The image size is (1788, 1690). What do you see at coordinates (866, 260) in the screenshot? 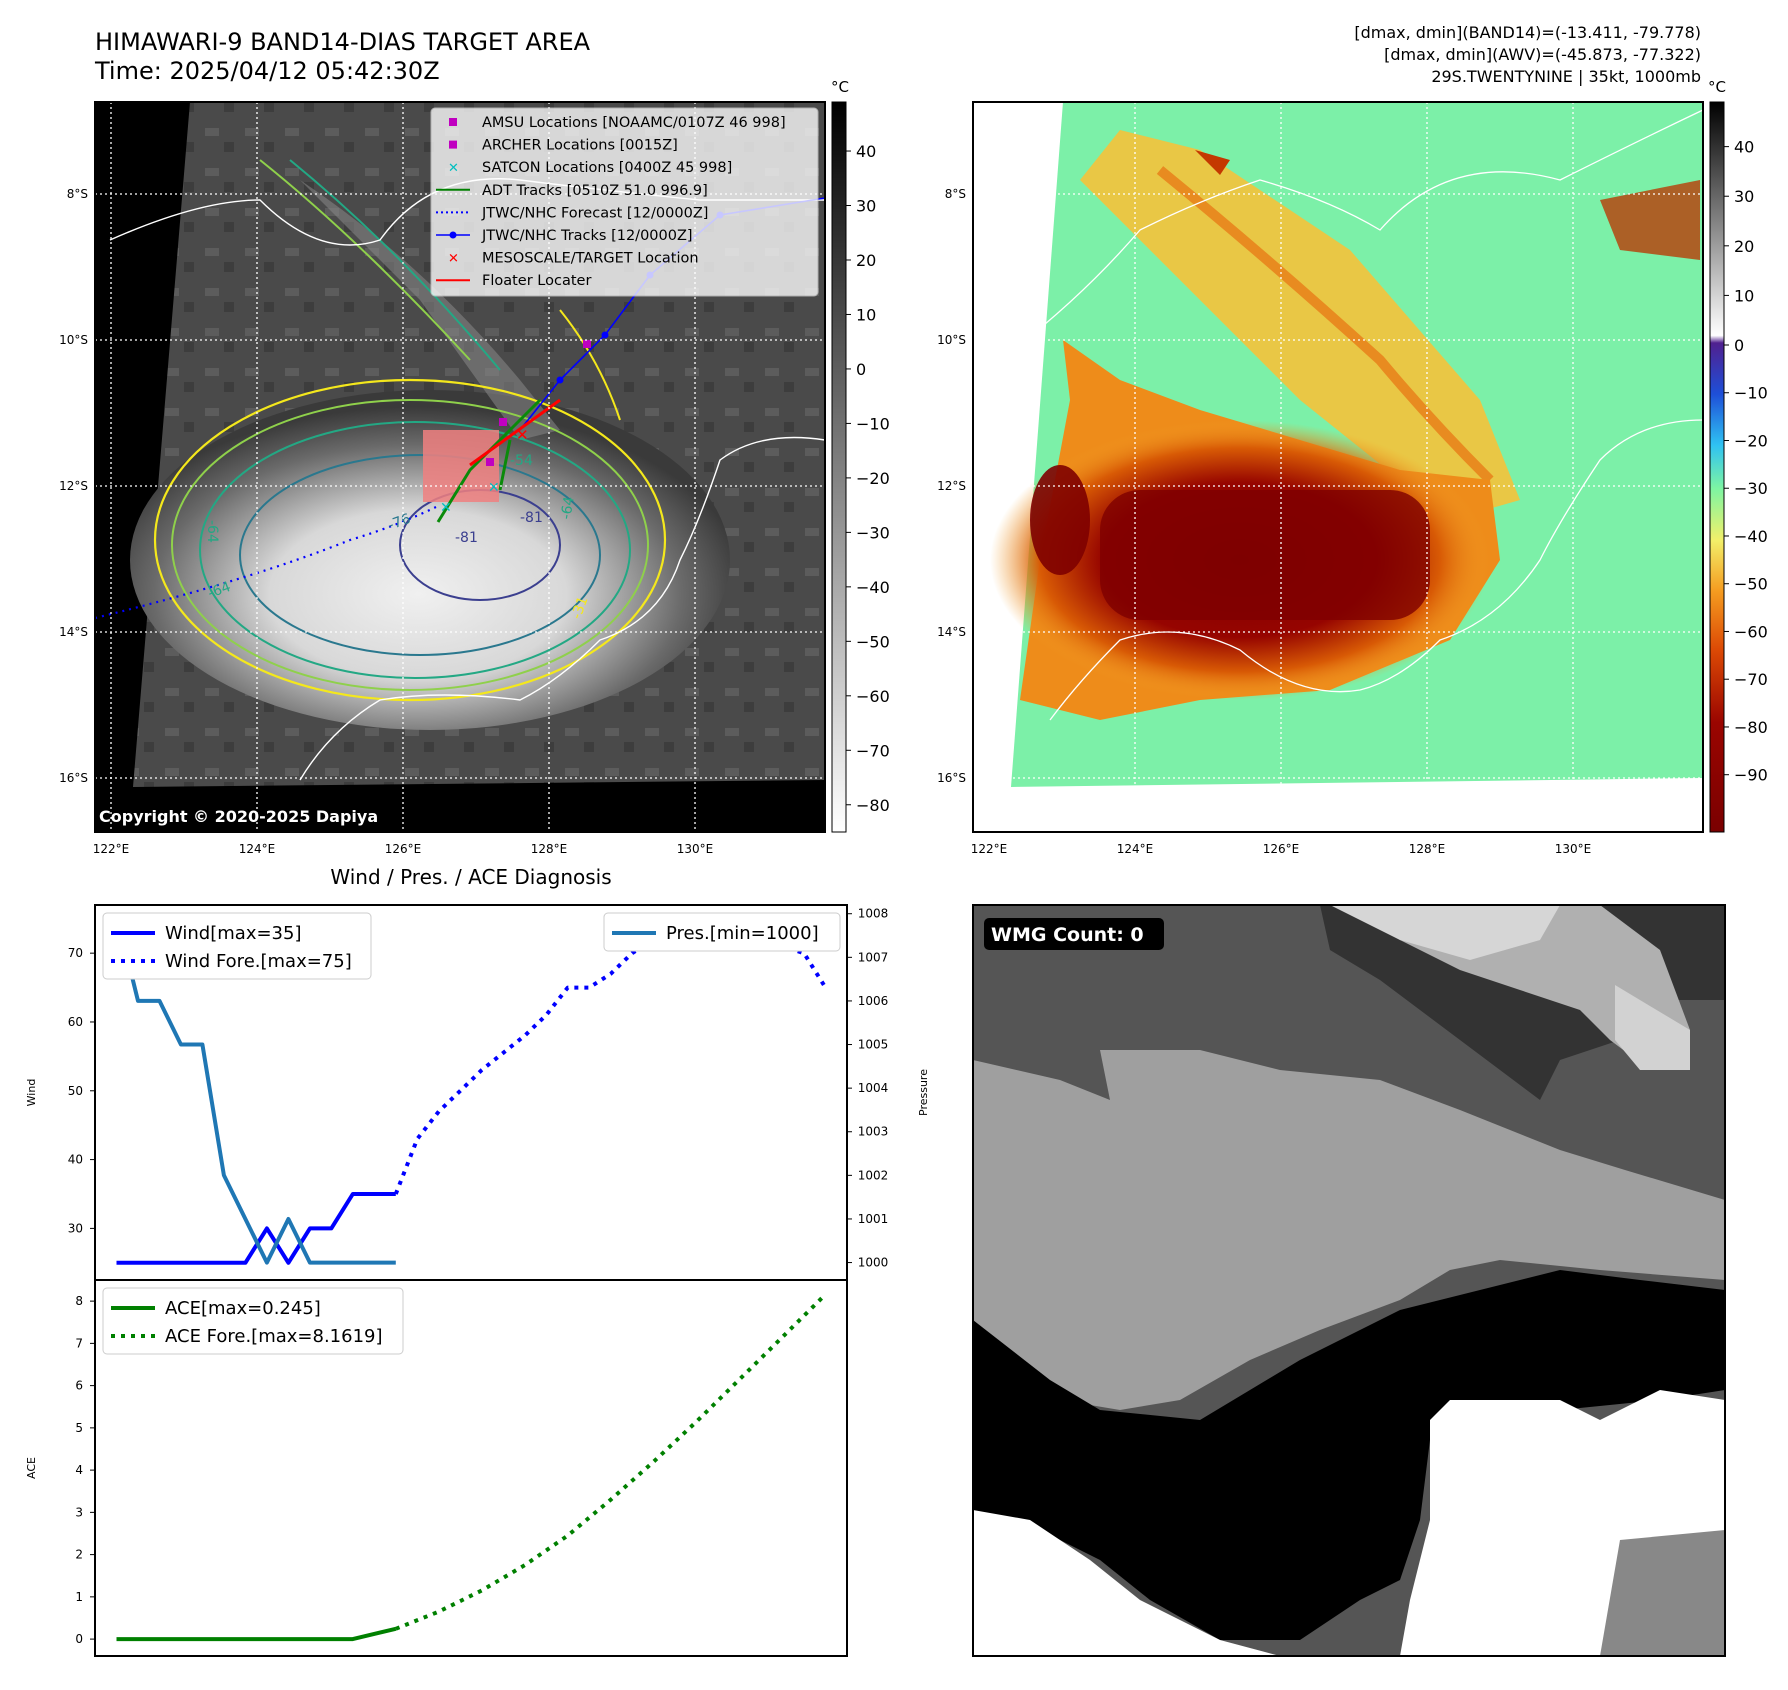
I see `ir-colorbar-tick: 20` at bounding box center [866, 260].